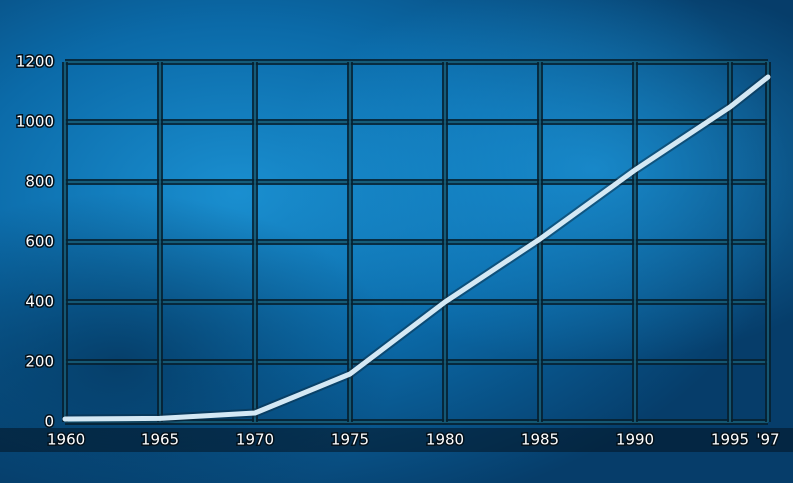  I want to click on y-tick-label: 400, so click(39, 302).